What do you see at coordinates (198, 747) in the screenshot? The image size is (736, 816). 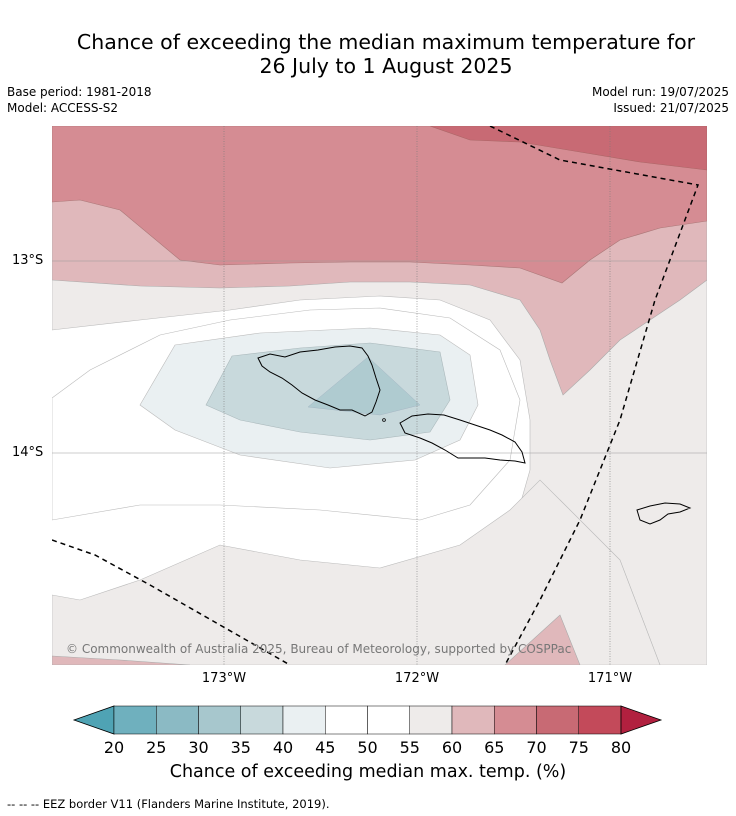 I see `colorbar-tick-label: 30` at bounding box center [198, 747].